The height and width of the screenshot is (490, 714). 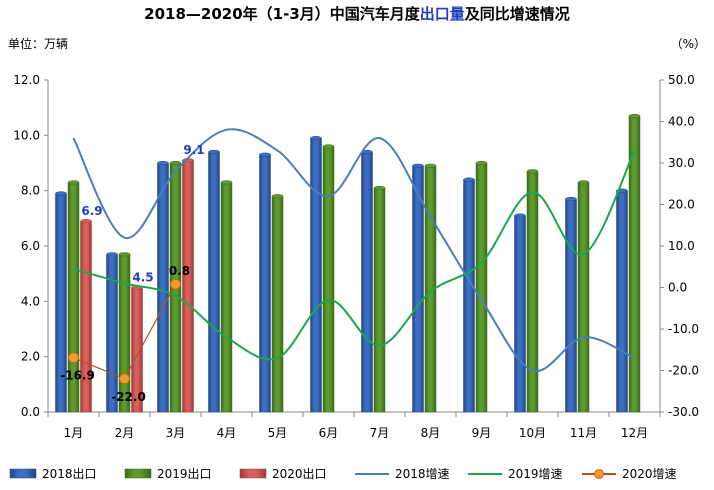 I want to click on legend: 2018出口 2019出口 2020出口 2018增速 2019增速 2020增速, so click(x=343, y=474).